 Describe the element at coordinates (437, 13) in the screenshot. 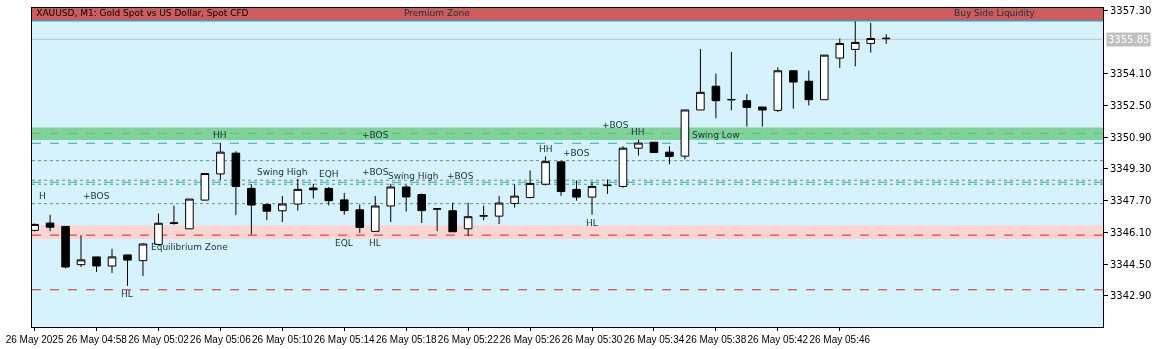

I see `annotation: Premium Zone` at that location.